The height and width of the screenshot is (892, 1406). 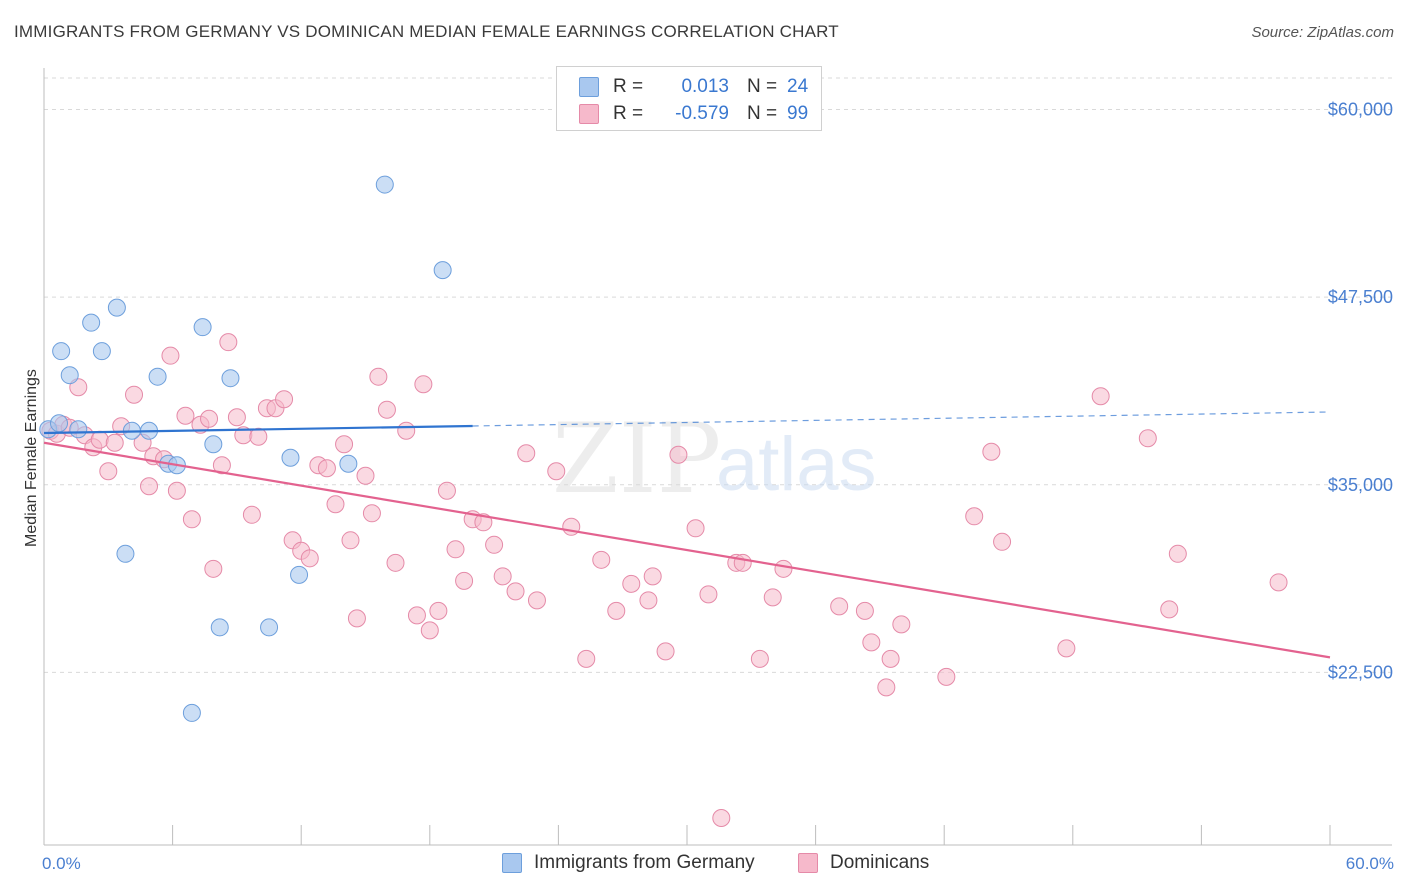 What do you see at coordinates (1370, 863) in the screenshot?
I see `x-tick-label-max: 60.0%` at bounding box center [1370, 863].